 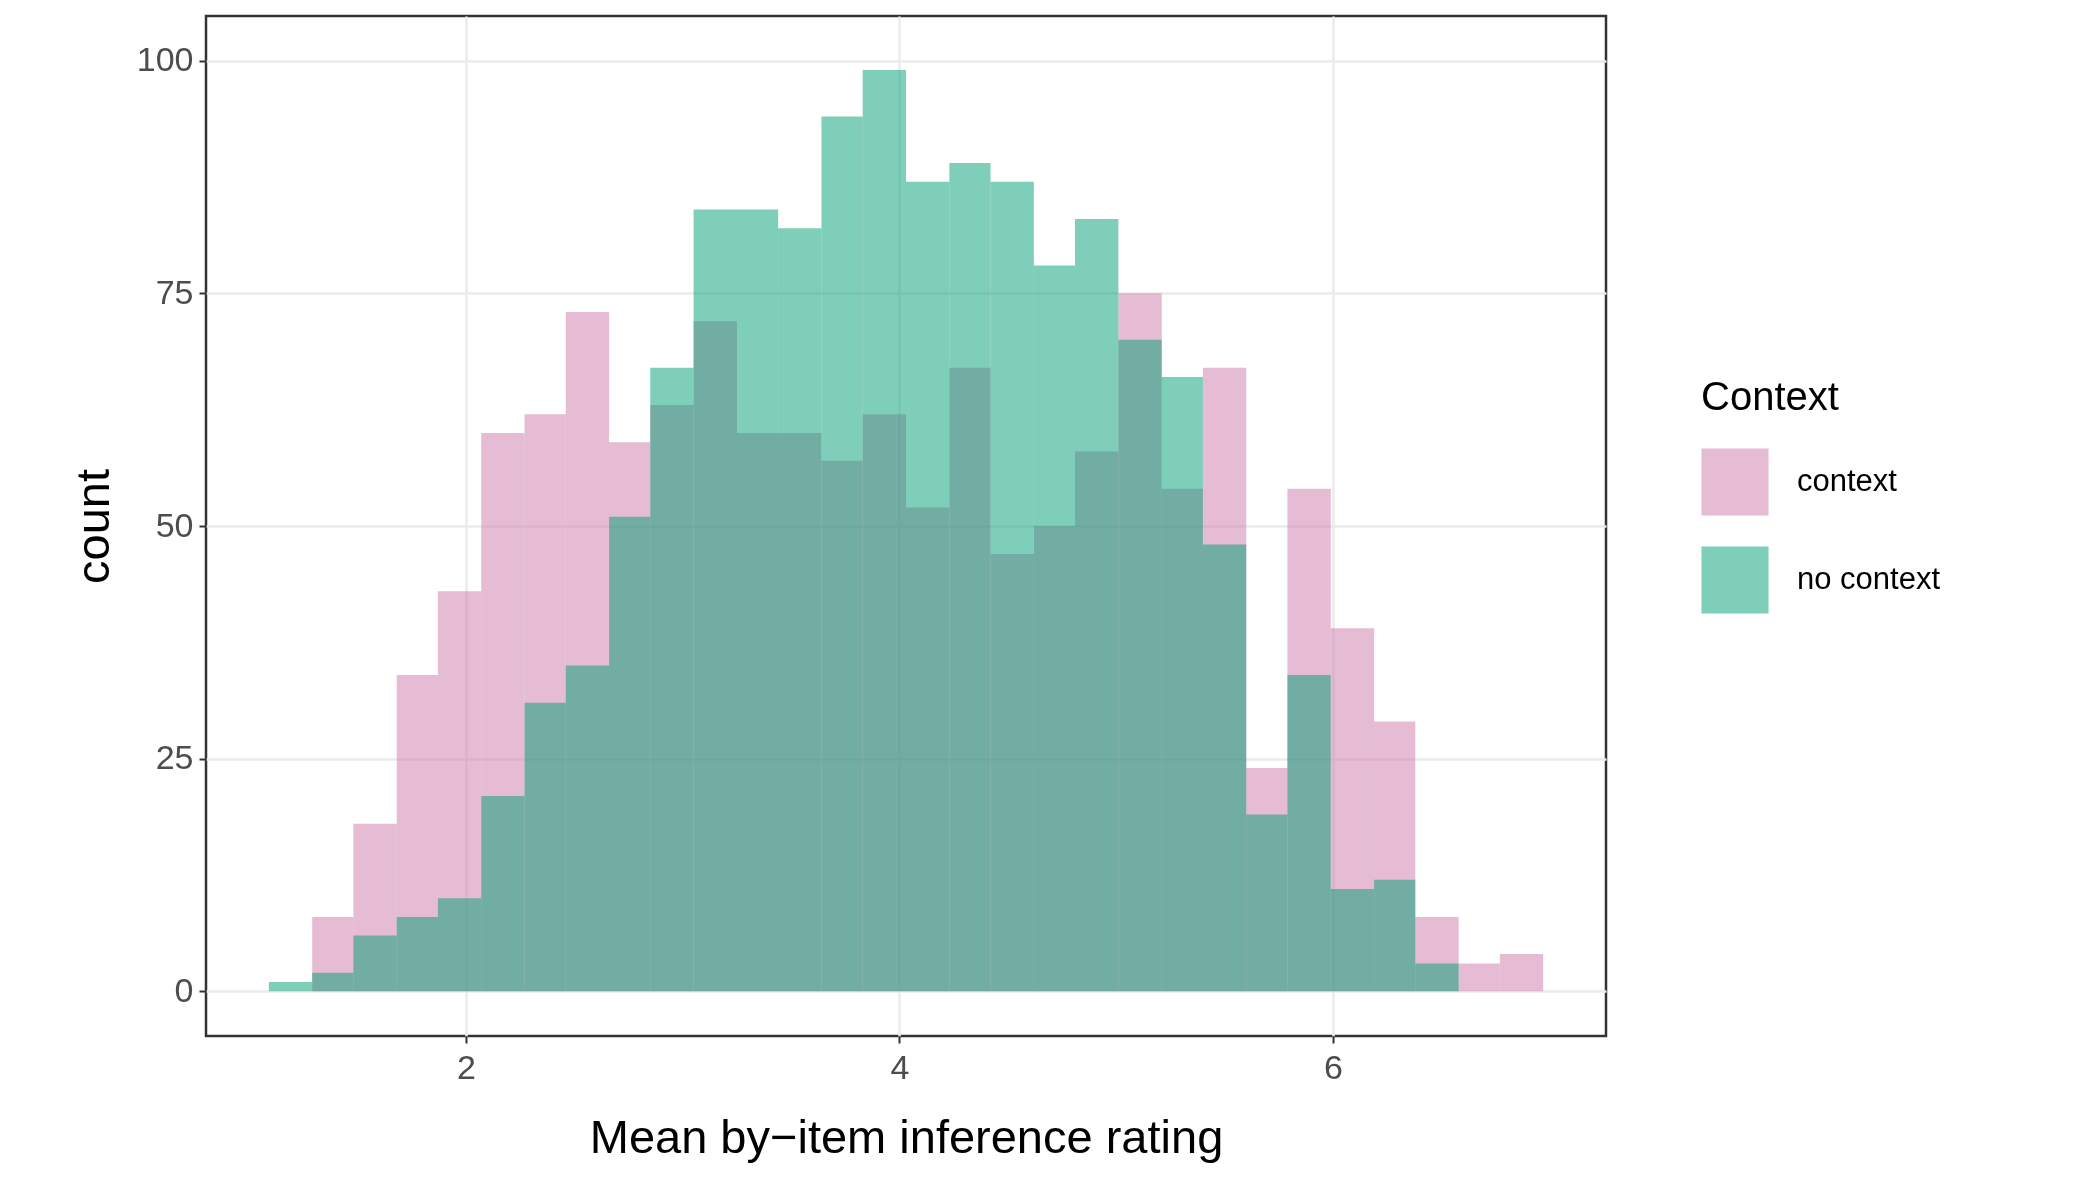 I want to click on legend-title: Context, so click(x=1770, y=396).